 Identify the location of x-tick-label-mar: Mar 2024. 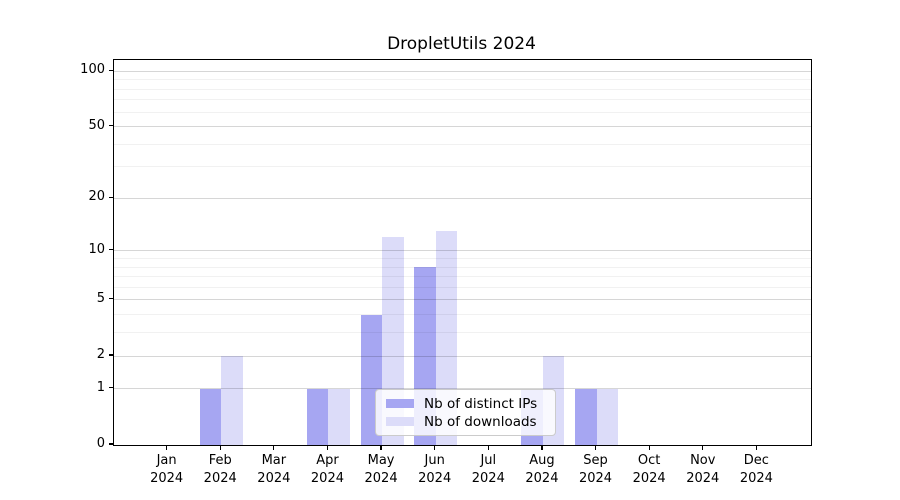
(274, 469).